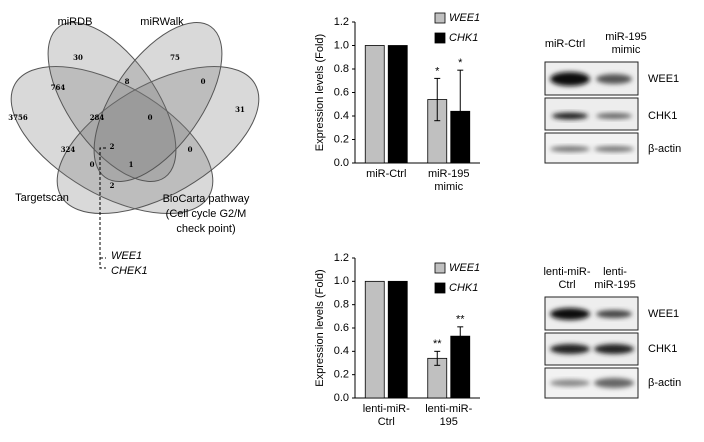  What do you see at coordinates (565, 44) in the screenshot?
I see `lane-label: miR-Ctrl` at bounding box center [565, 44].